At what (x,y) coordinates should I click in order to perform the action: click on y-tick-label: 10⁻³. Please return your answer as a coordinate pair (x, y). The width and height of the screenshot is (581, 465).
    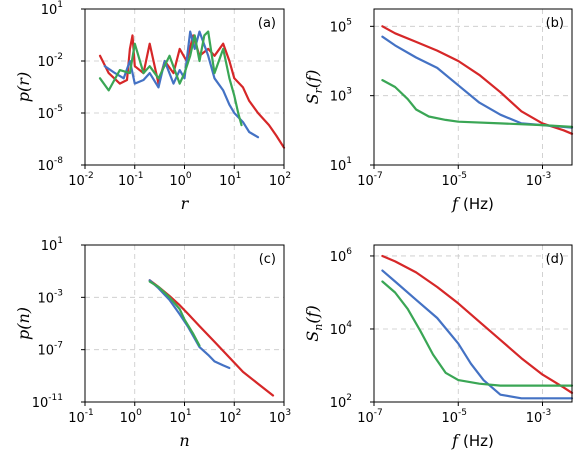
    Looking at the image, I should click on (50, 297).